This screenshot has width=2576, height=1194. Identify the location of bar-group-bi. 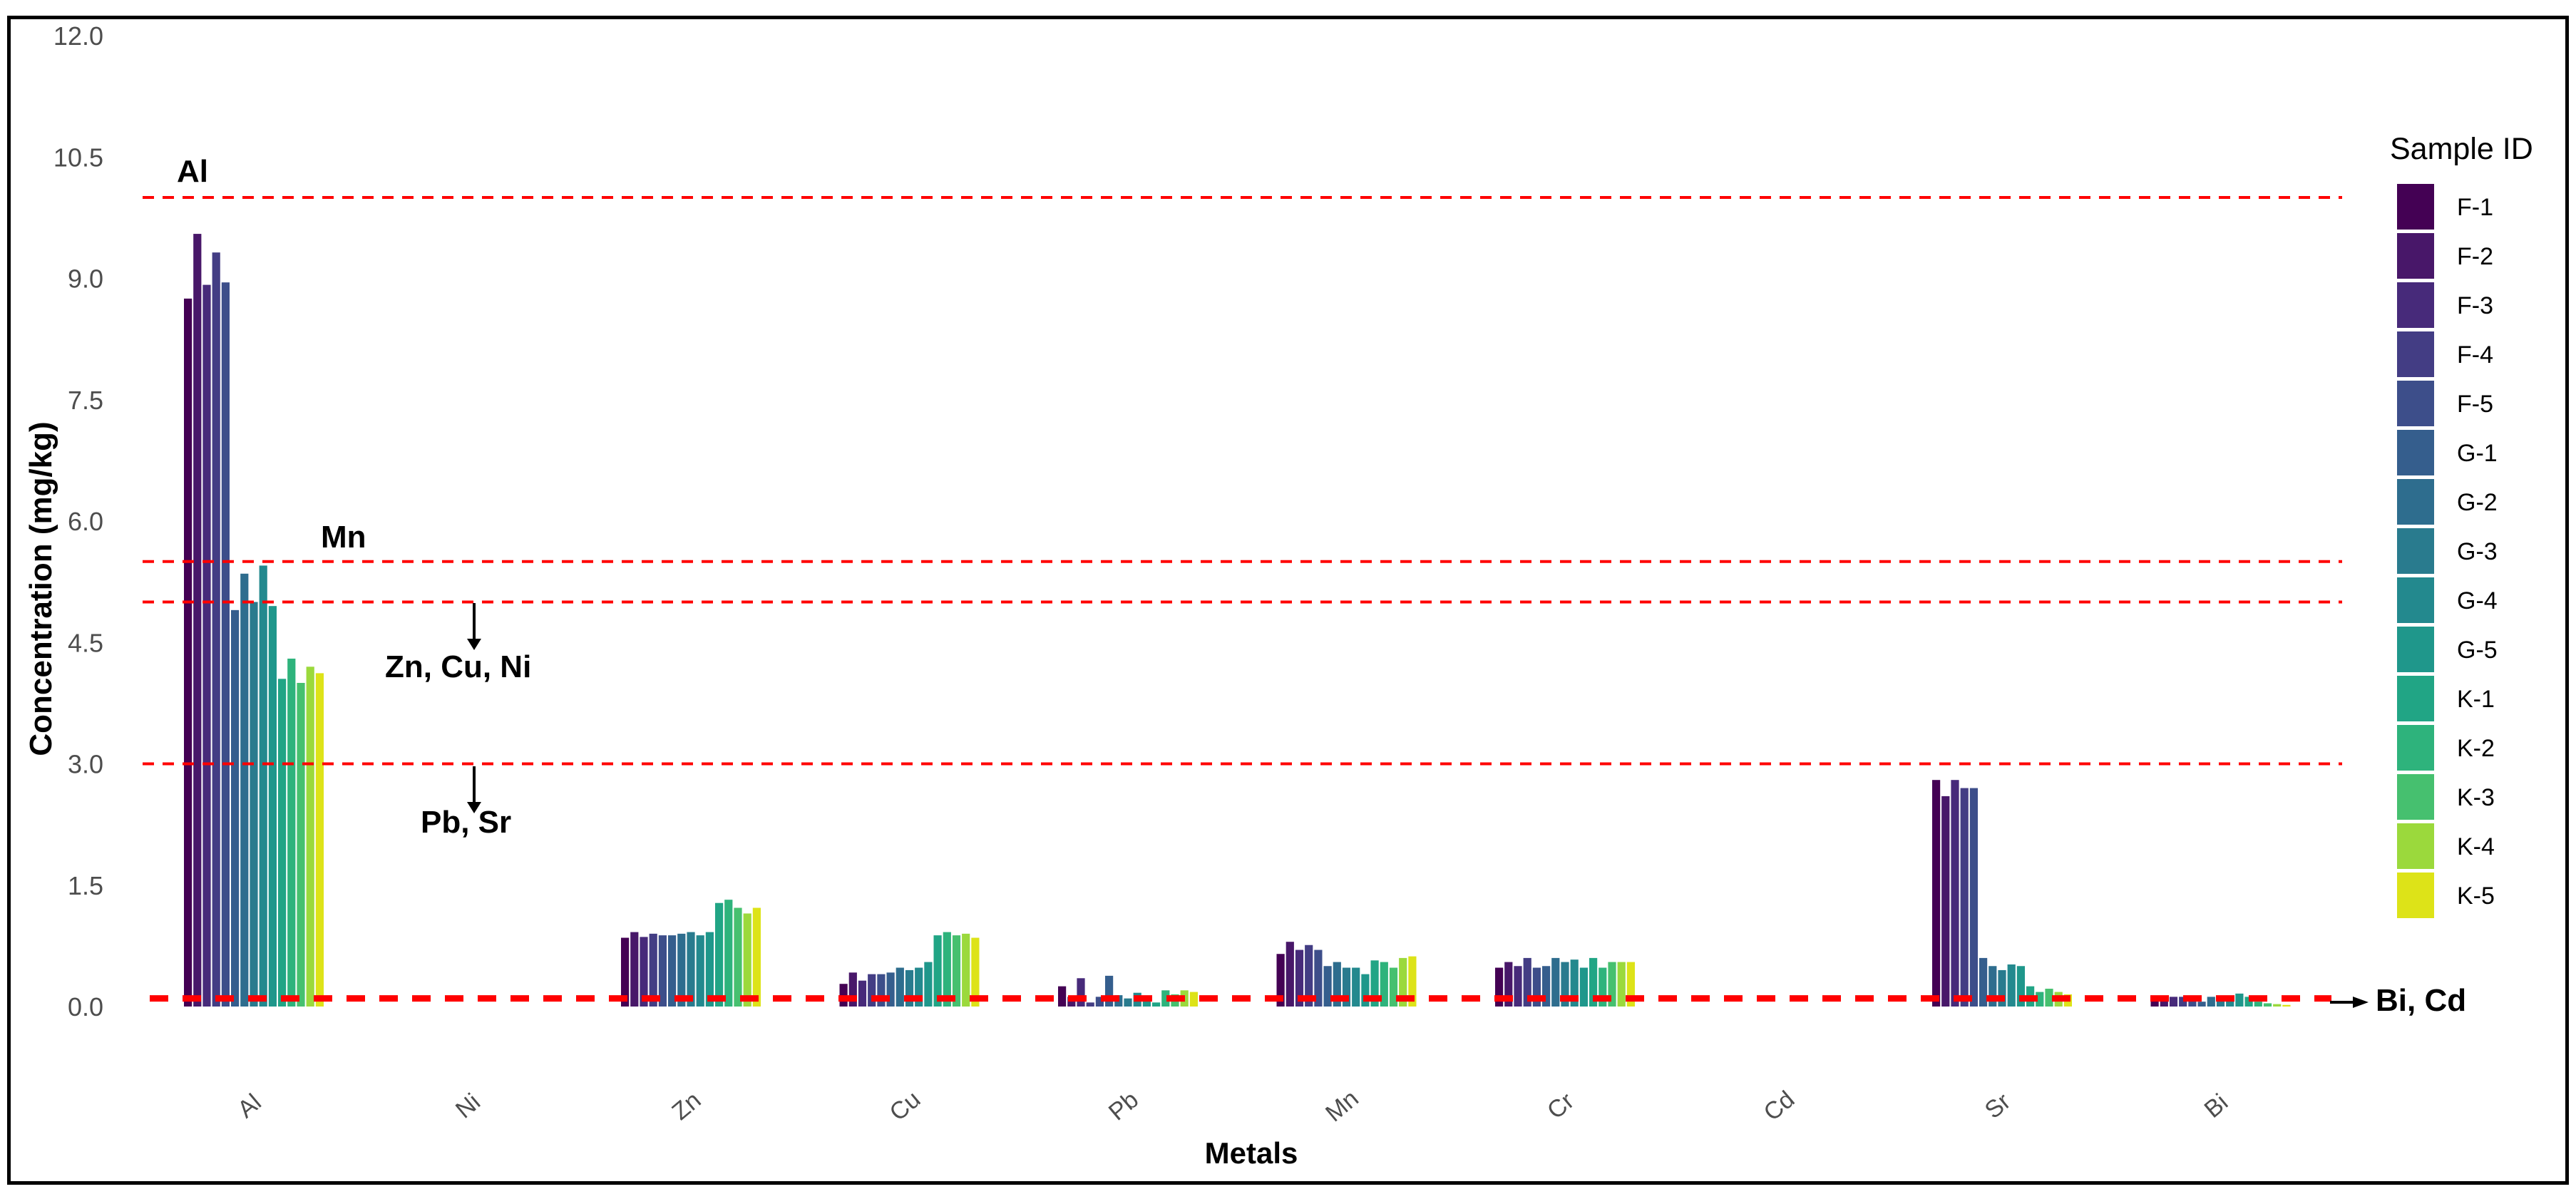
(2220, 1000).